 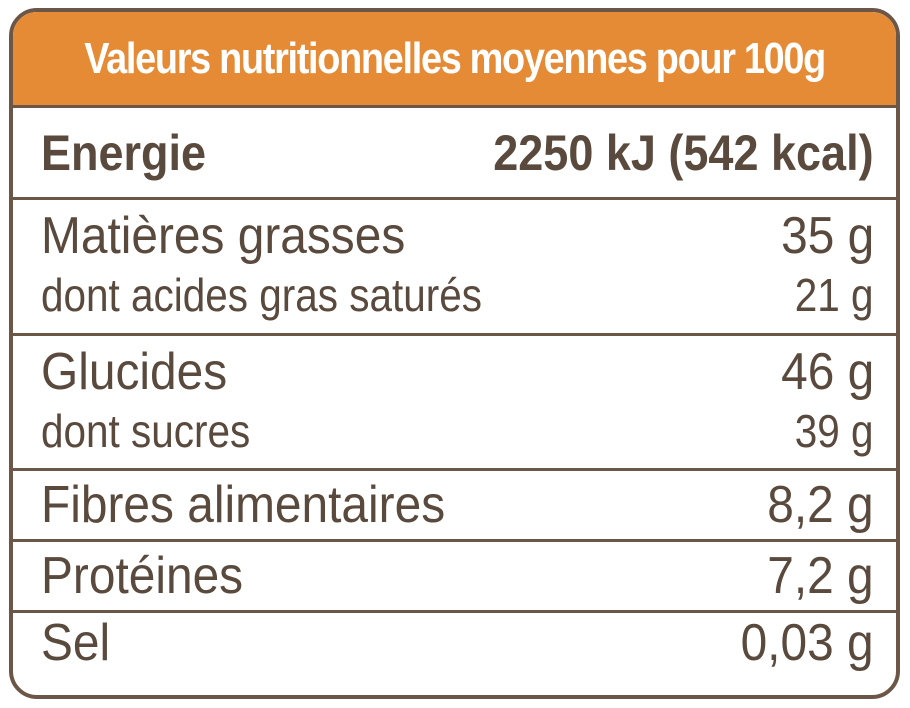 I want to click on energy-row: Energie 2250 kJ (542 kcal), so click(x=454, y=154).